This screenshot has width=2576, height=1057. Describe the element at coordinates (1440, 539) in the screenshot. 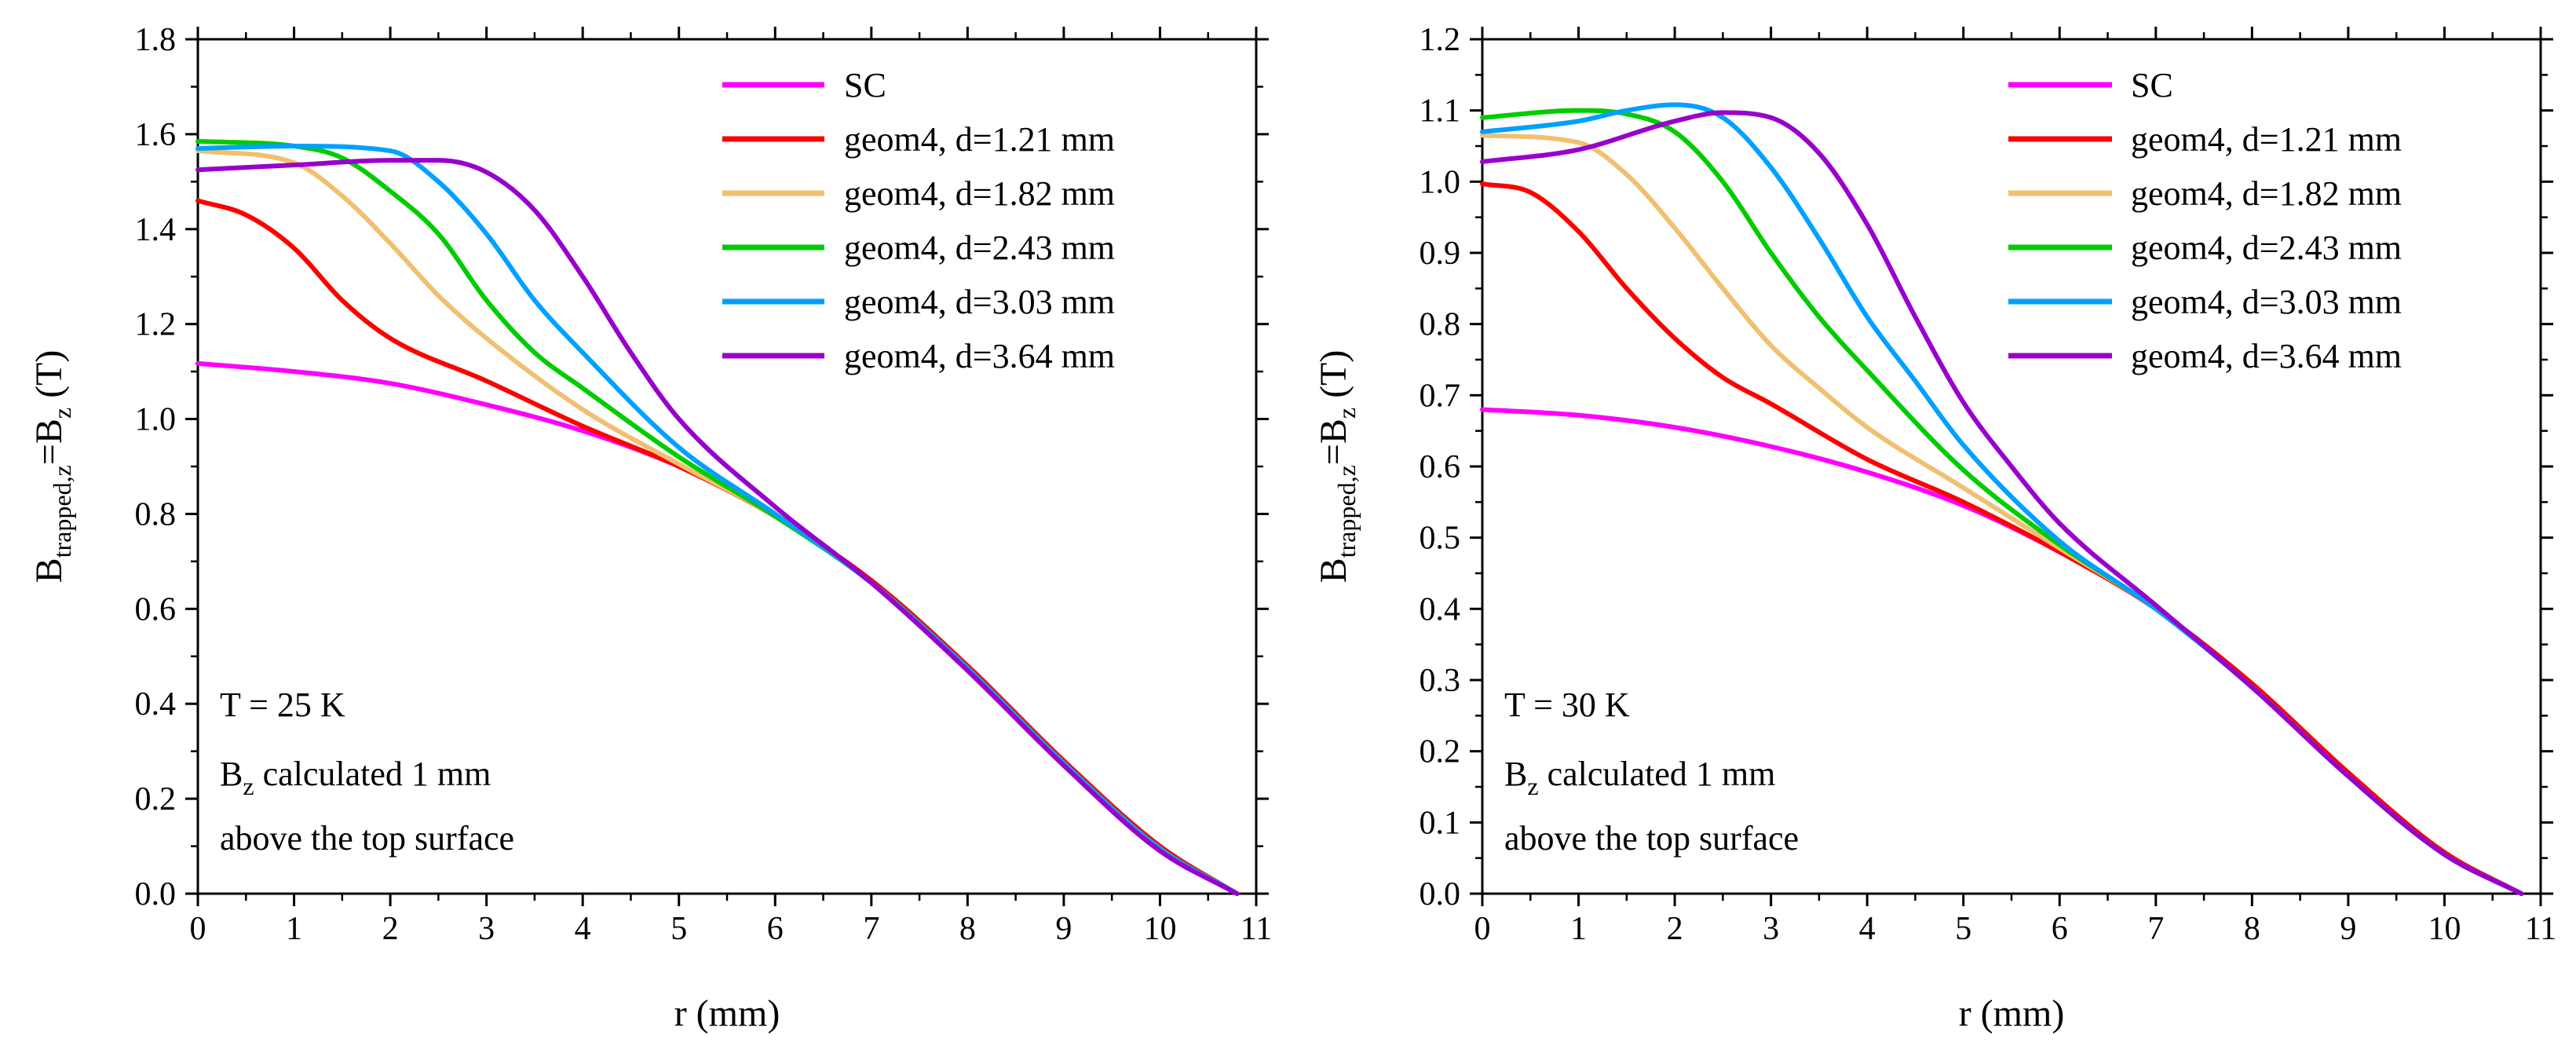

I see `y-tick-label: 0.5` at that location.